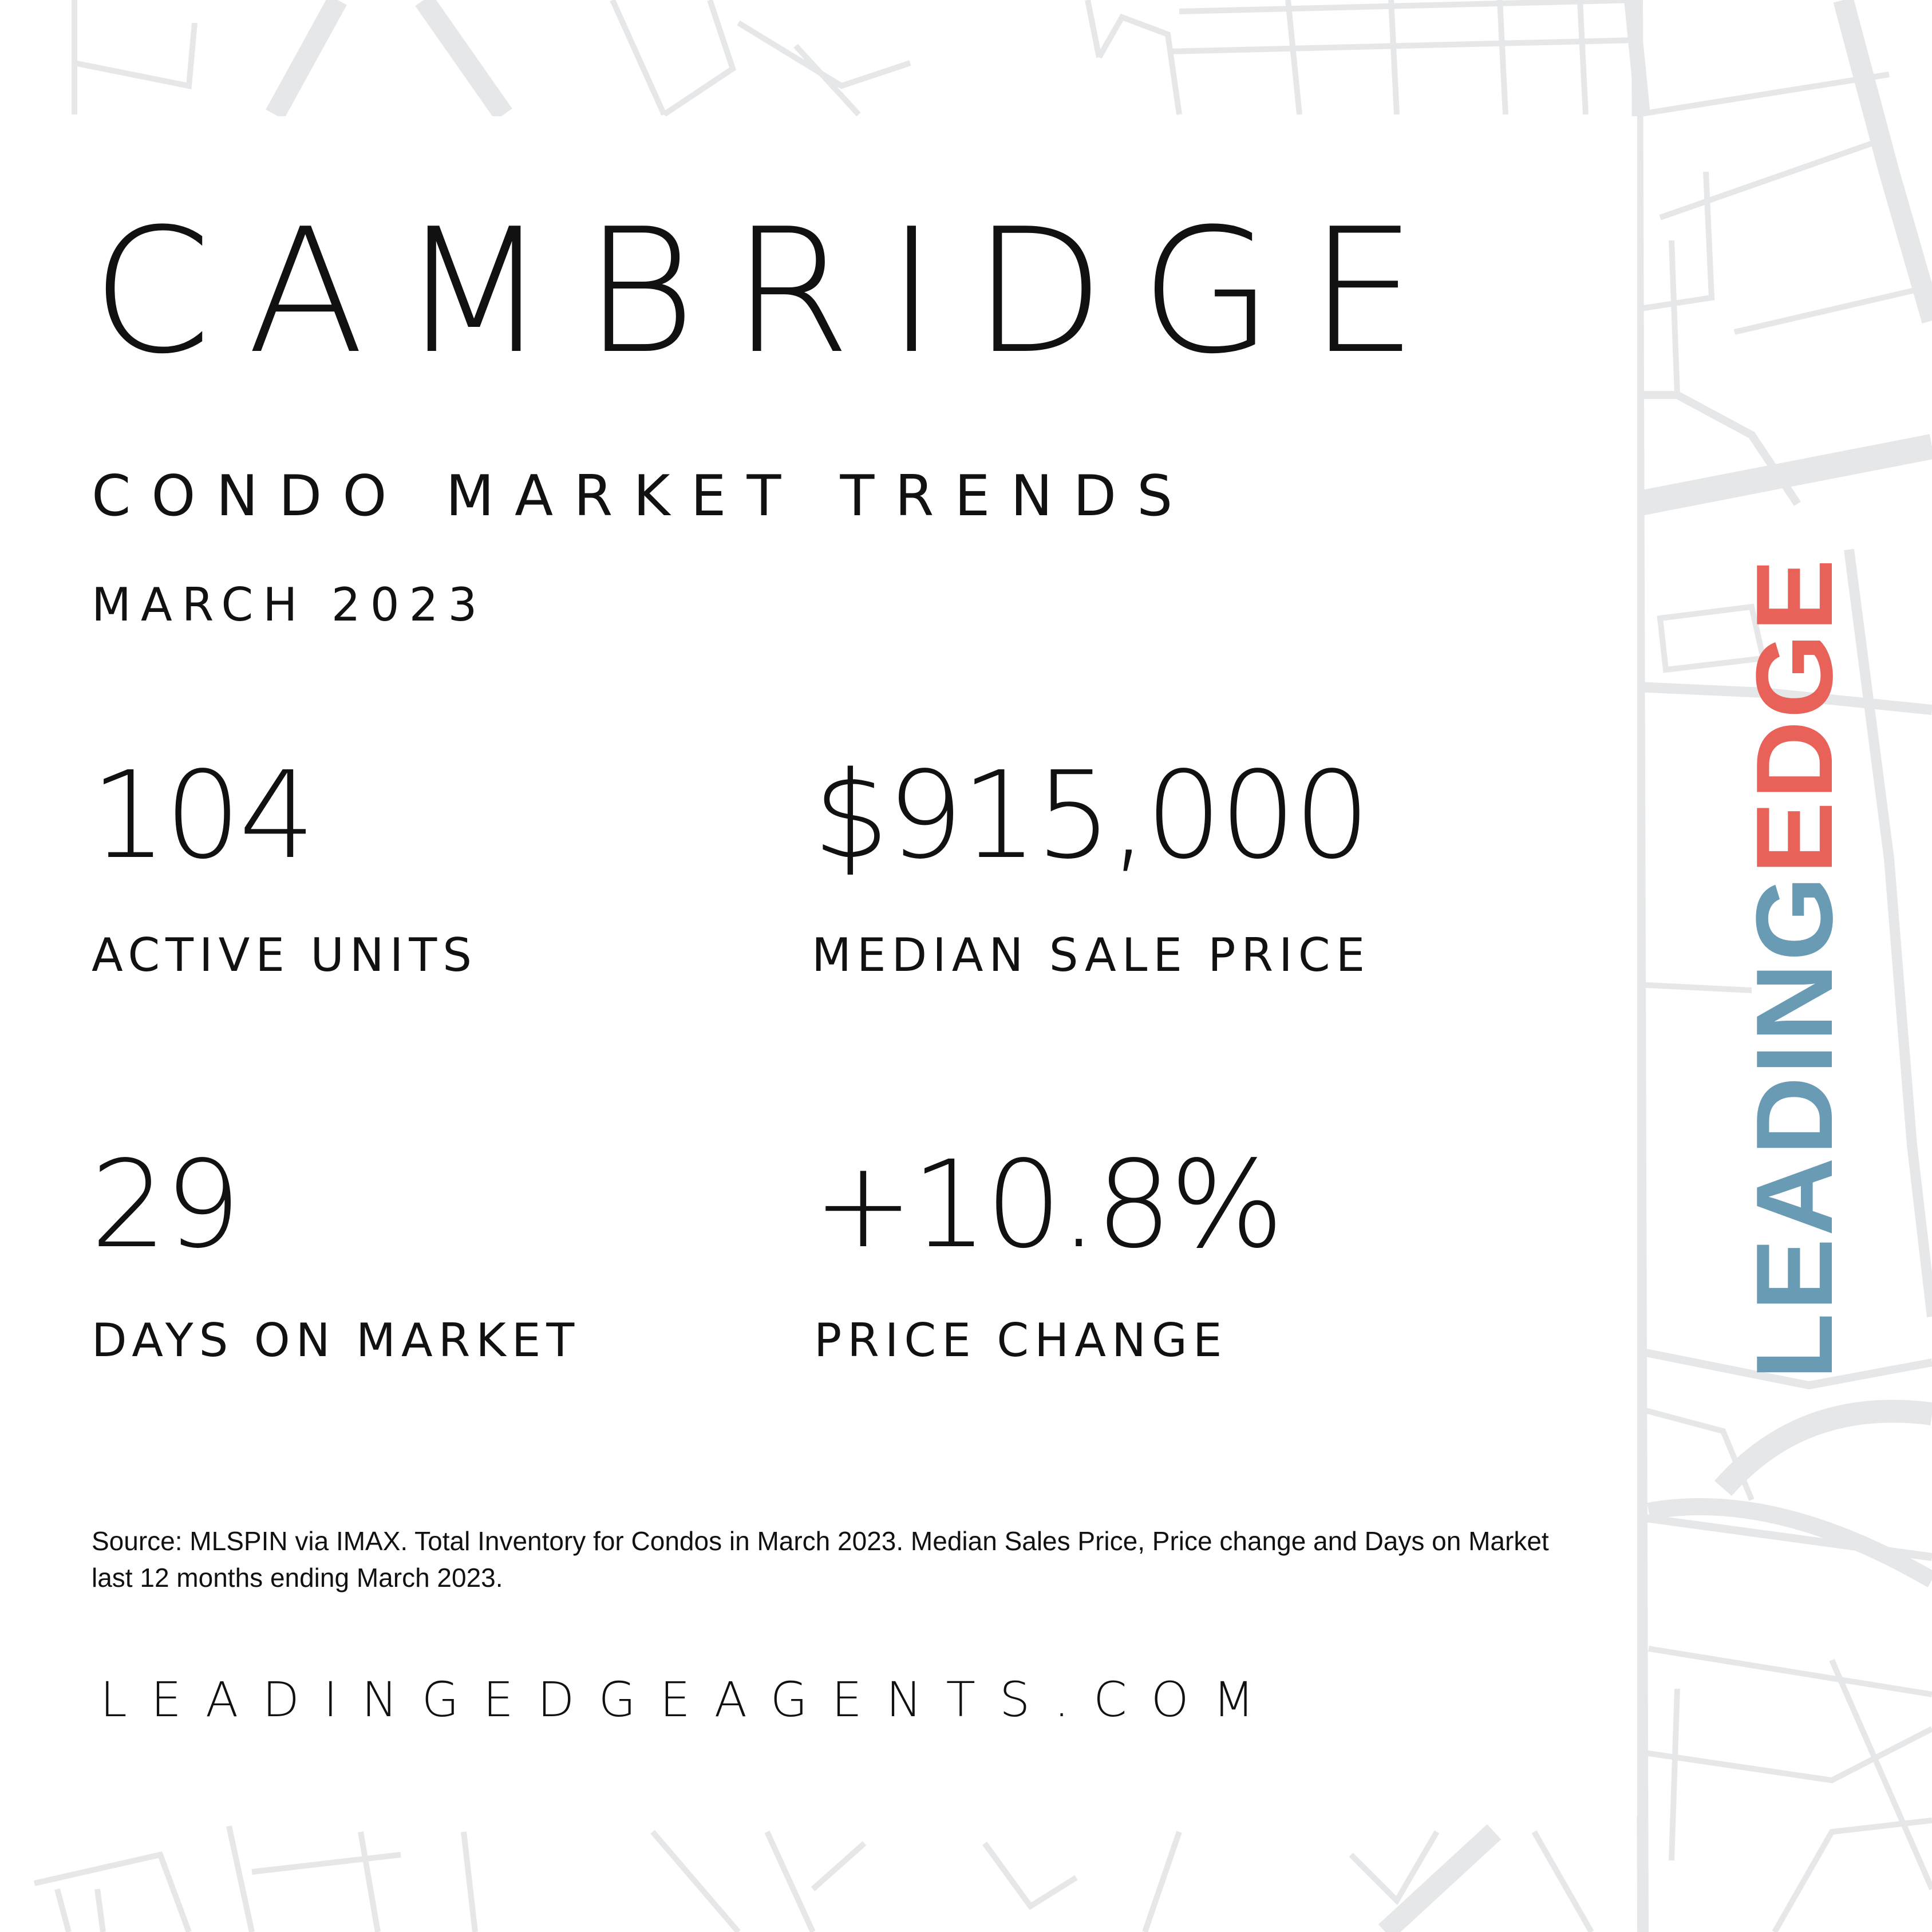  What do you see at coordinates (1048, 1205) in the screenshot?
I see `price-change-value: +10.8%` at bounding box center [1048, 1205].